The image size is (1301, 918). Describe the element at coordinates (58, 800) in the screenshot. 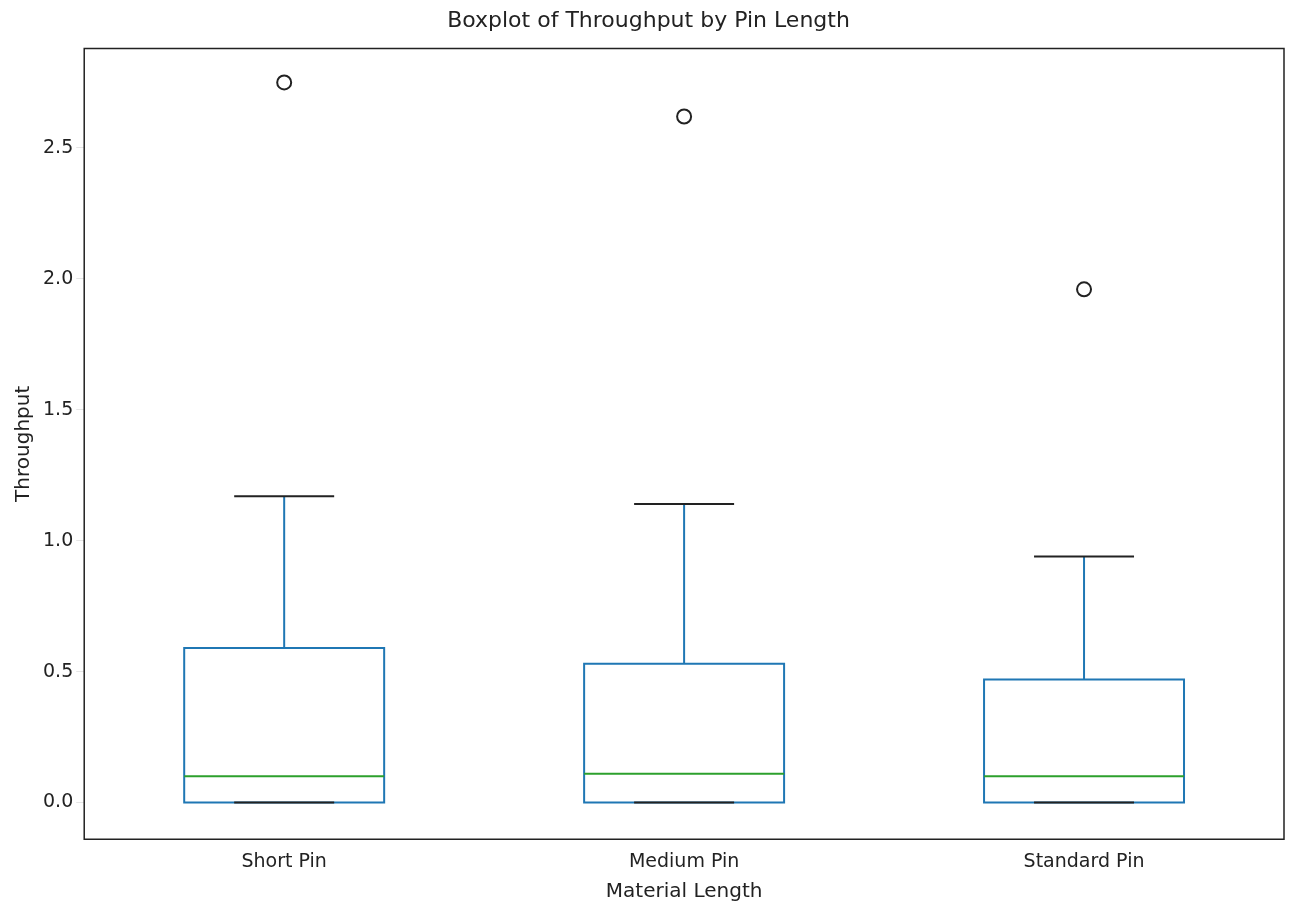

I see `y-tick-label: 0.0` at that location.